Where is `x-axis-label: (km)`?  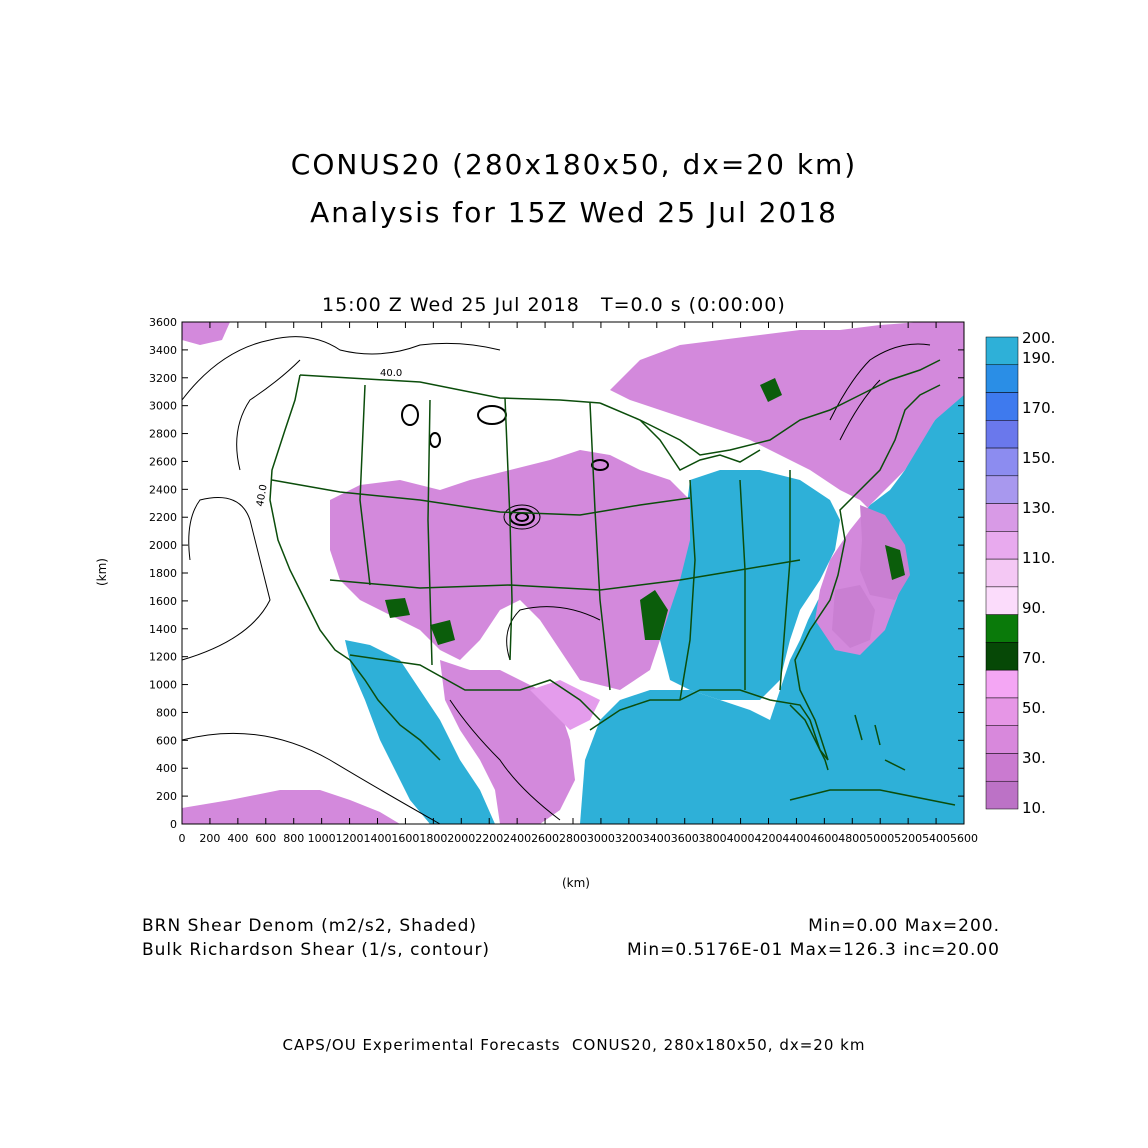
x-axis-label: (km) is located at coordinates (576, 883).